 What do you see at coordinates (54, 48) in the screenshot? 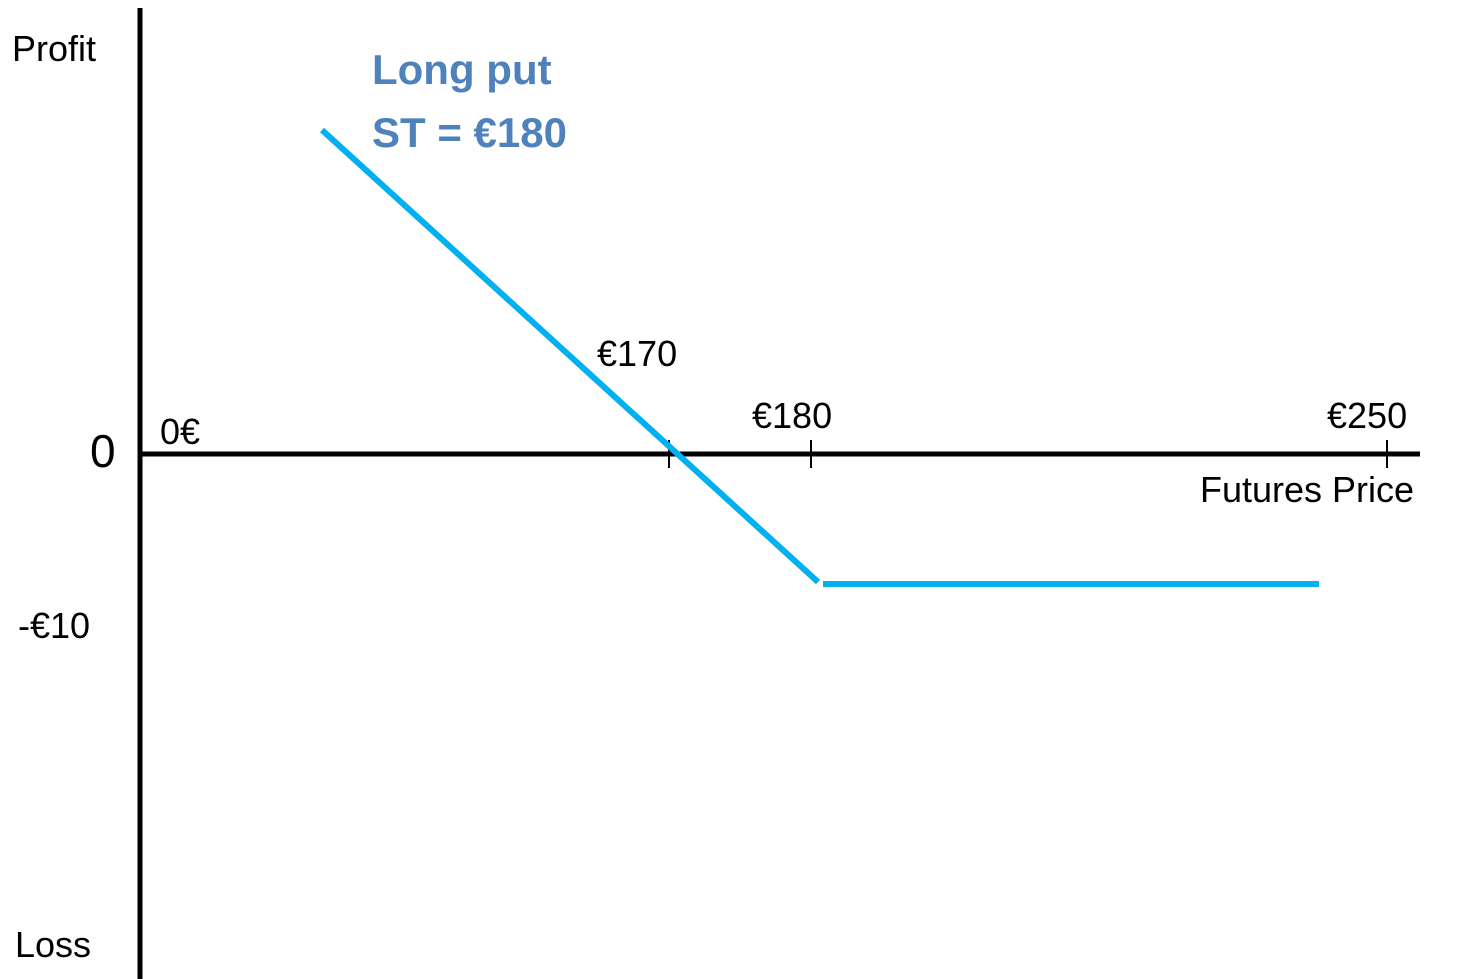
I see `y-top-label: Profit` at bounding box center [54, 48].